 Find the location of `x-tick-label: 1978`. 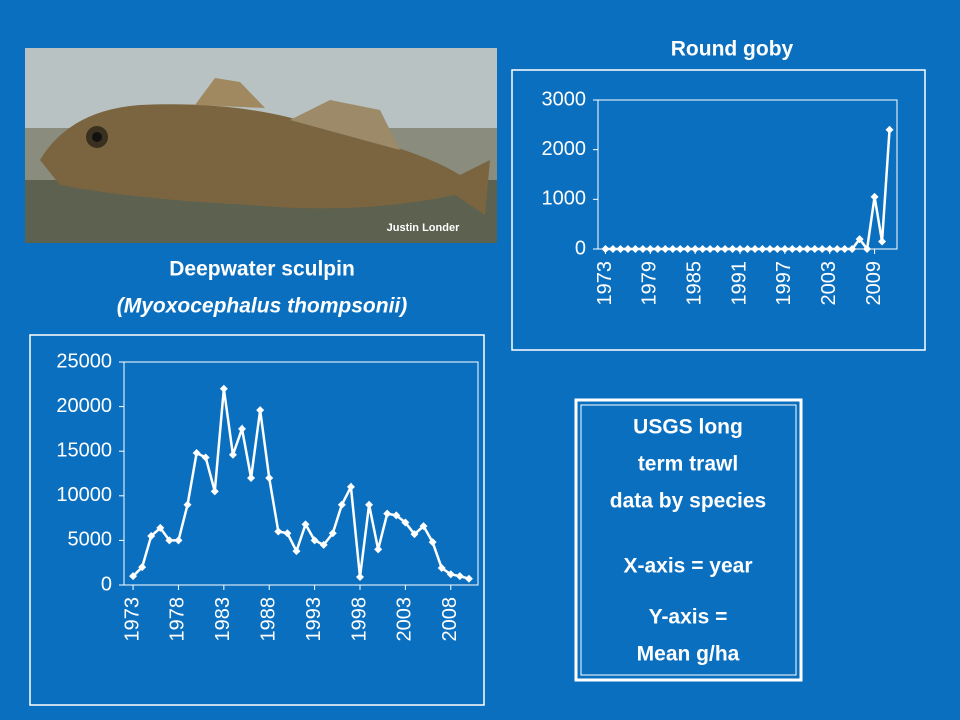

x-tick-label: 1978 is located at coordinates (178, 619).